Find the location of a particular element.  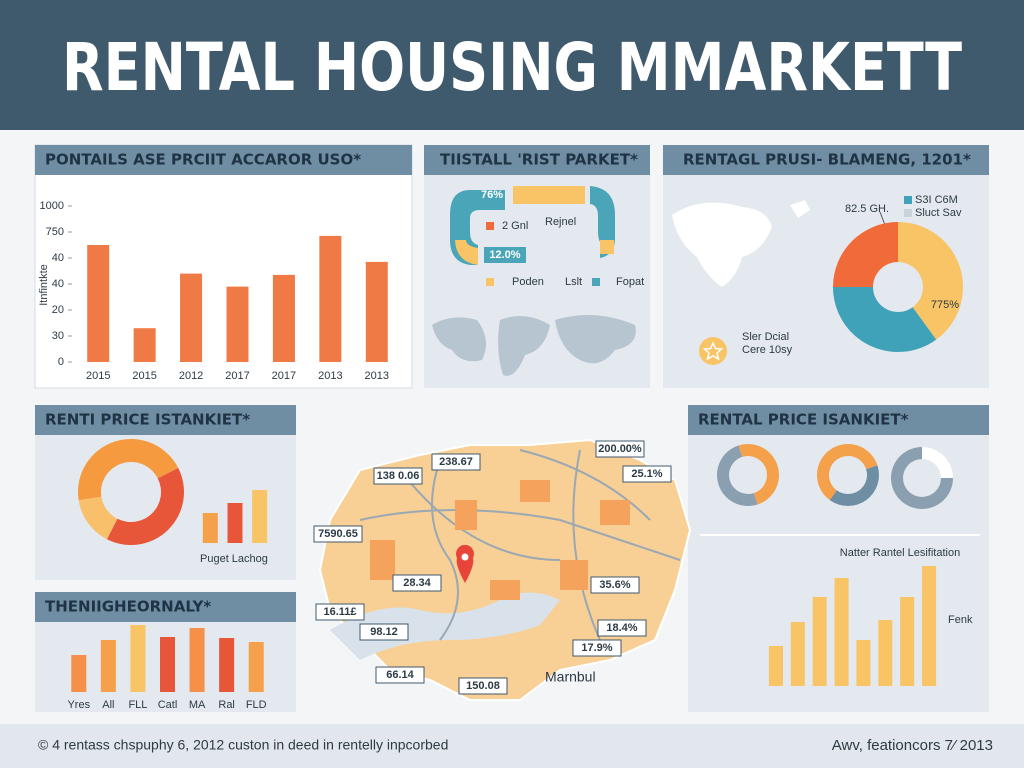

map-label: 138 0.06 is located at coordinates (398, 476).